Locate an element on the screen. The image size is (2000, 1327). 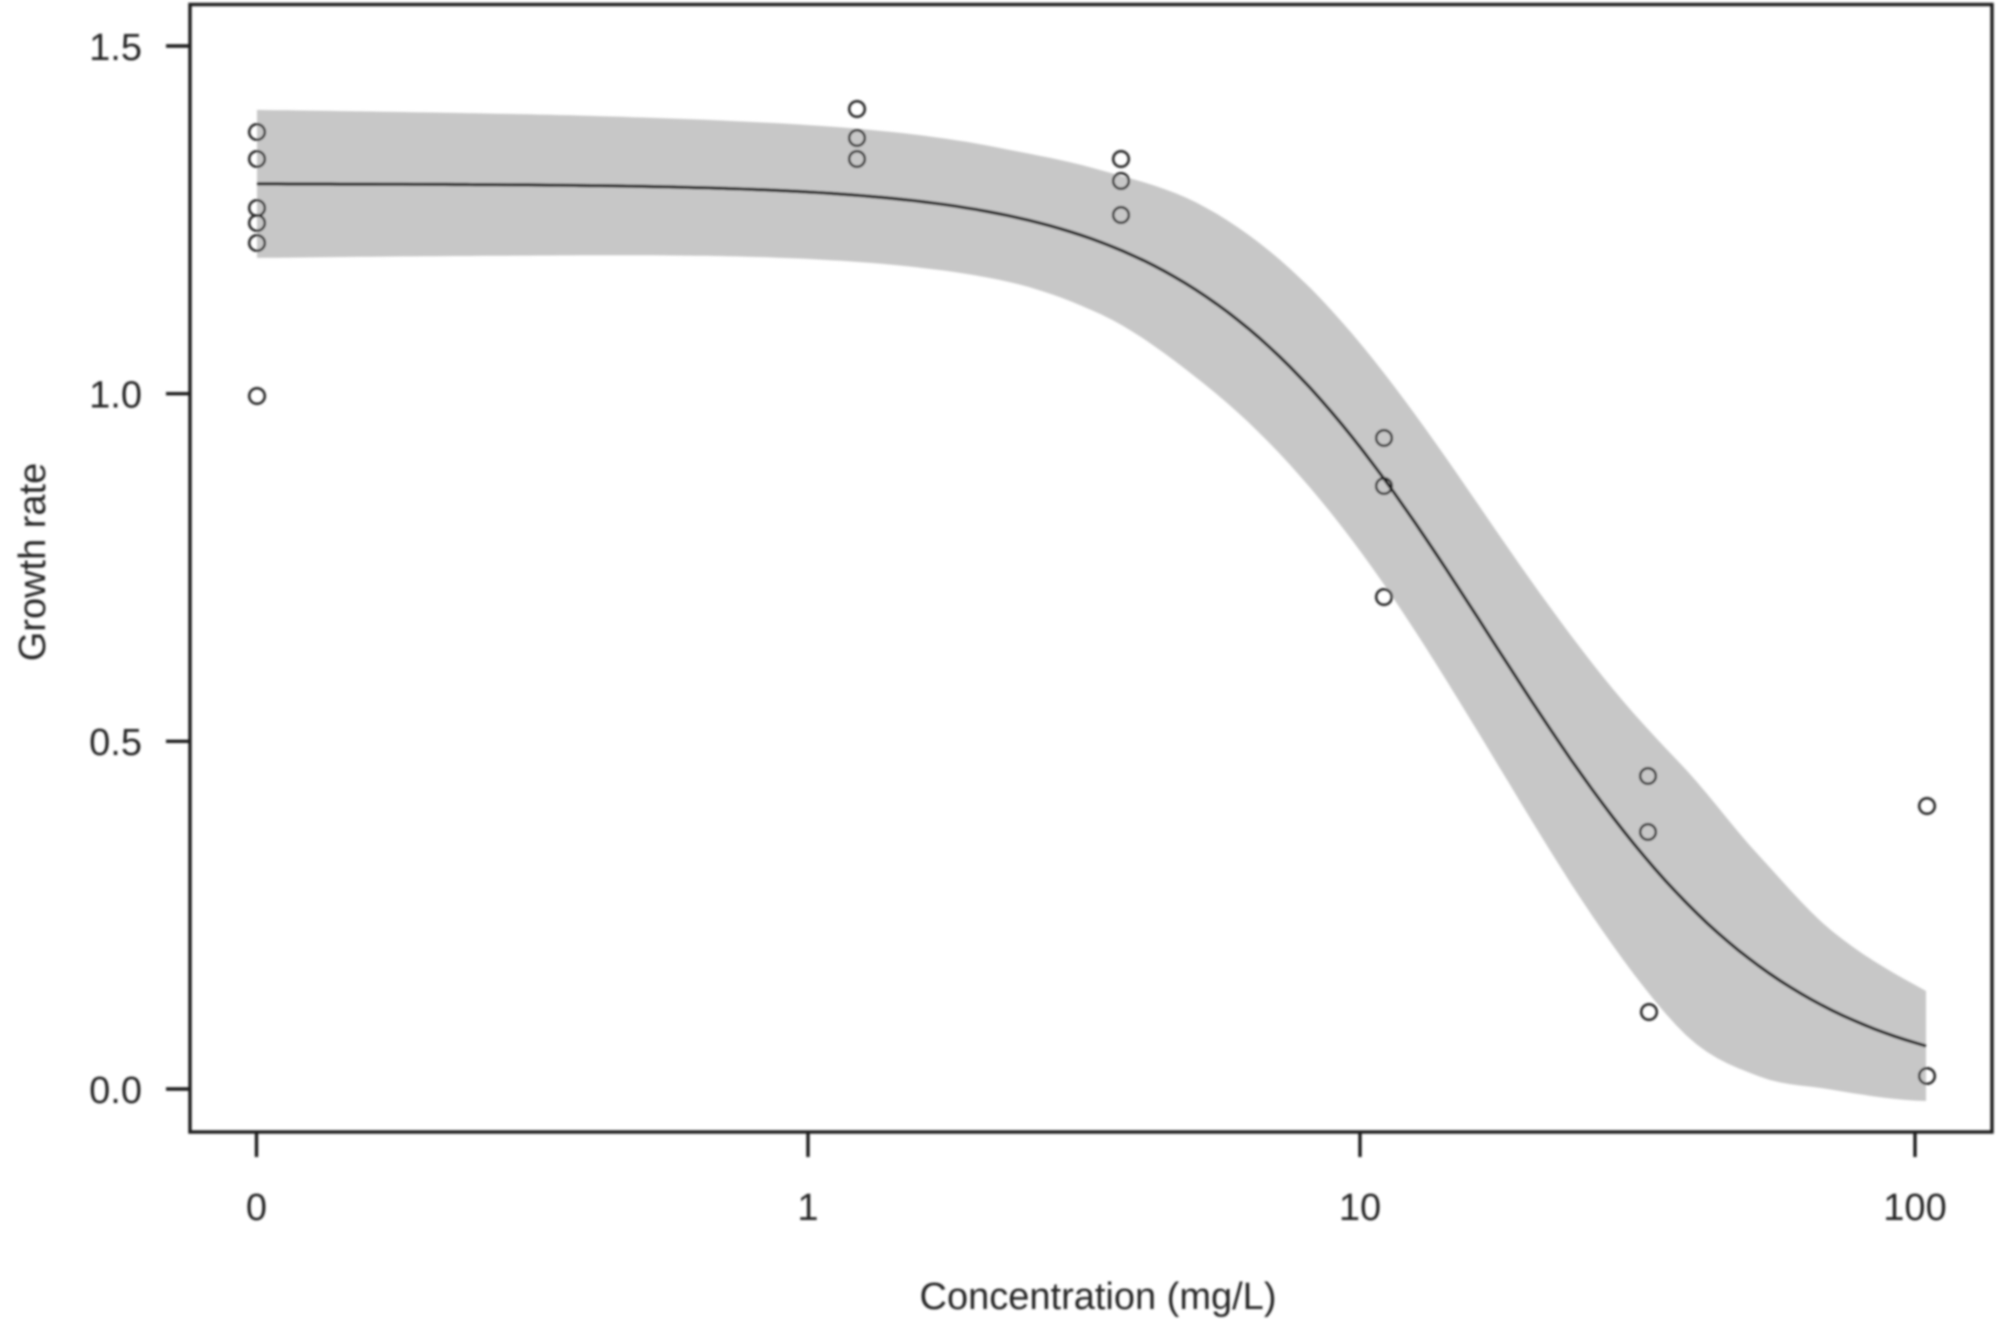
svg-text: 1 is located at coordinates (807, 1208).